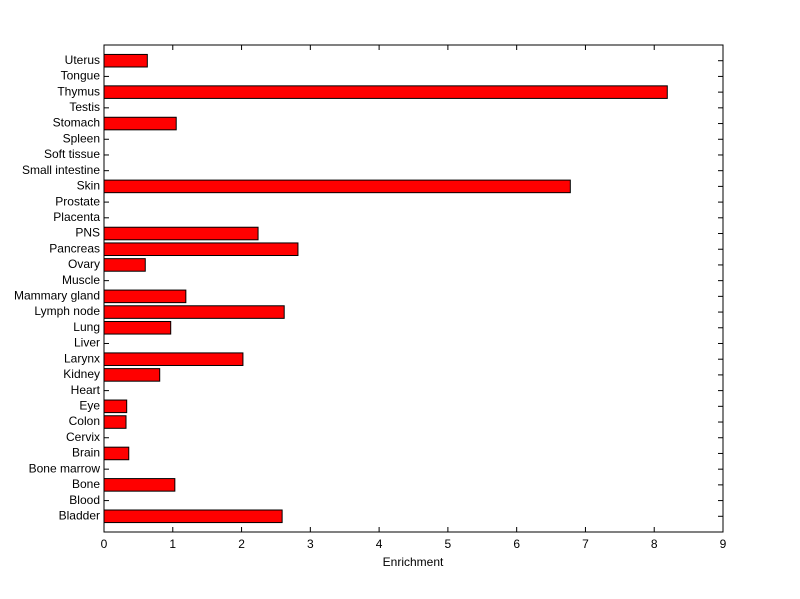 This screenshot has height=599, width=800. What do you see at coordinates (74, 248) in the screenshot?
I see `y-tick-label: Pancreas` at bounding box center [74, 248].